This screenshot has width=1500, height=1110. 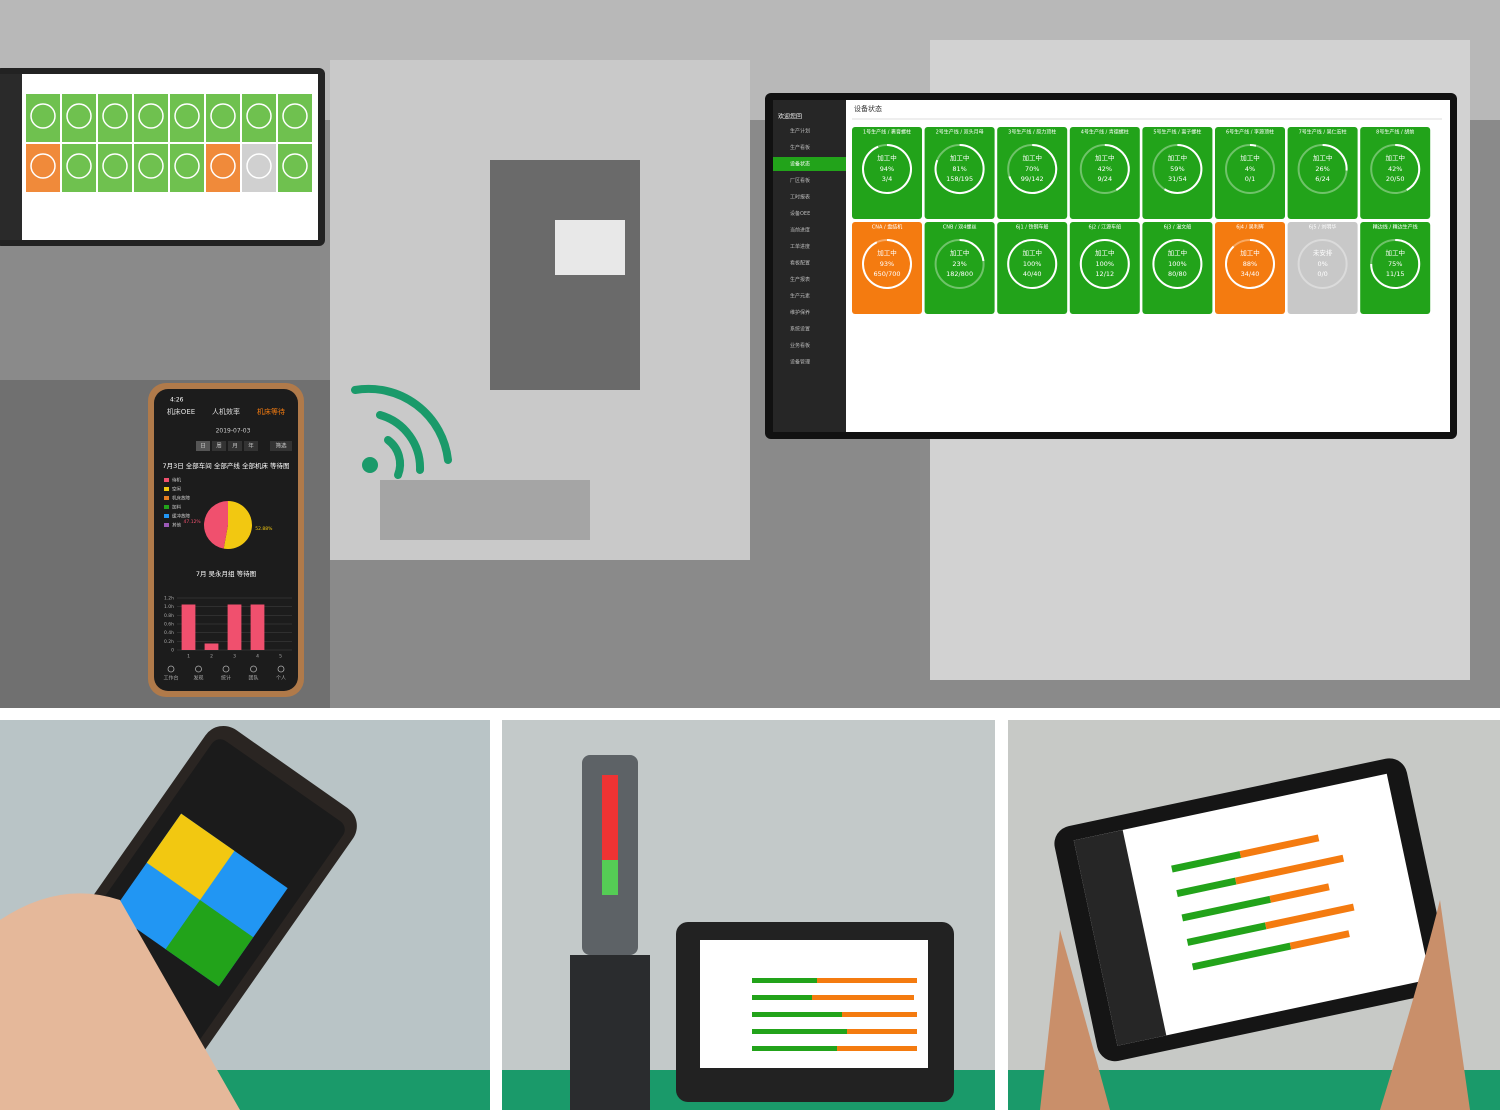 I want to click on menu-item: 维护保养, so click(x=800, y=312).